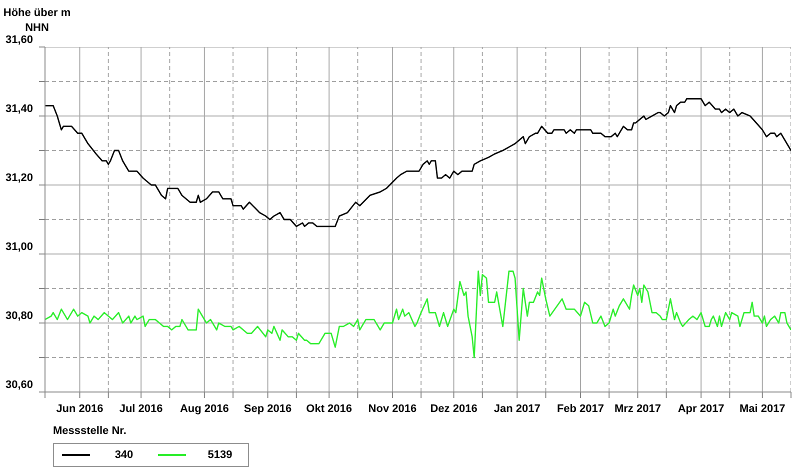 Image resolution: width=800 pixels, height=472 pixels. I want to click on legend-label: 5139, so click(220, 455).